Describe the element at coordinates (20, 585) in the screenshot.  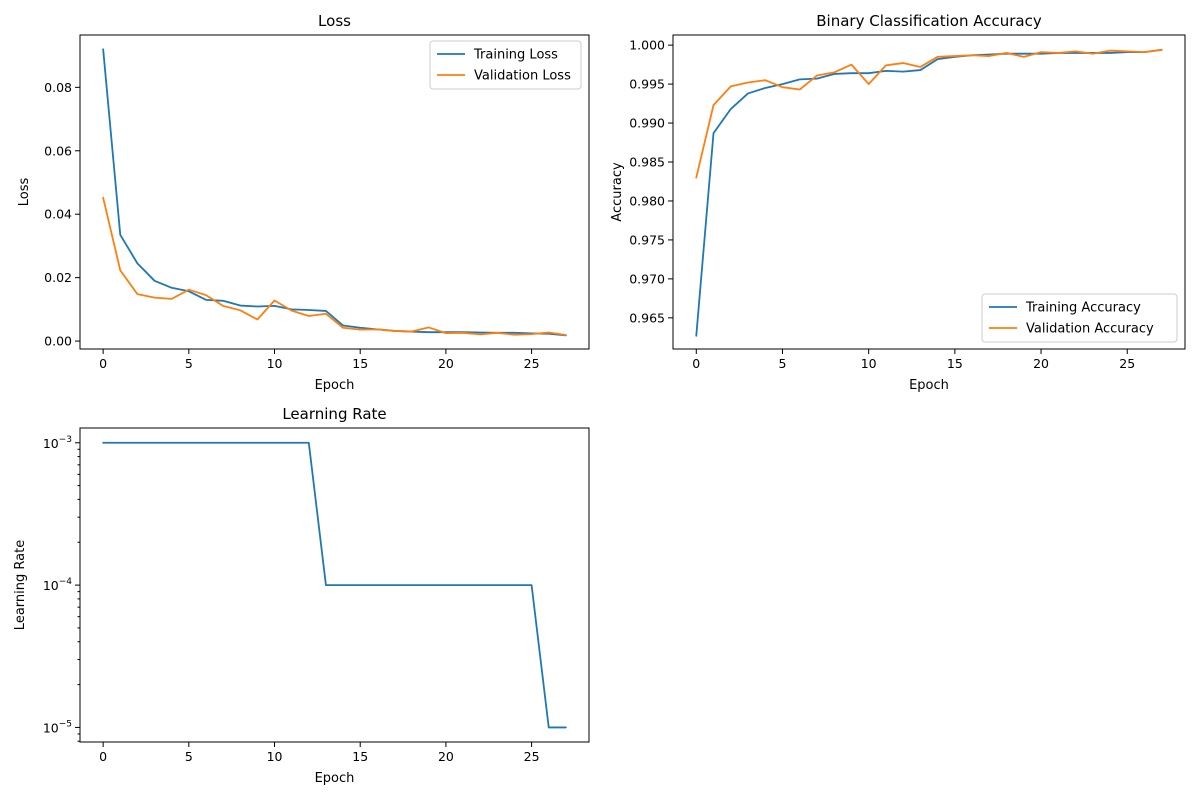
I see `y-axis-label: Learning Rate` at that location.